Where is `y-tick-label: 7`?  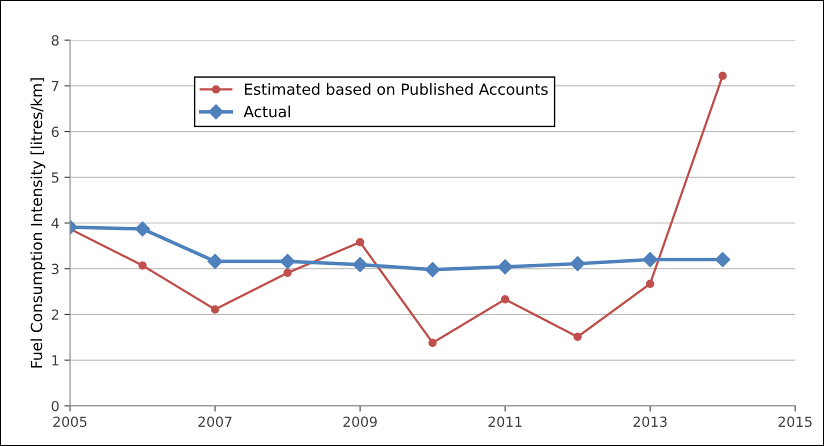 y-tick-label: 7 is located at coordinates (55, 86).